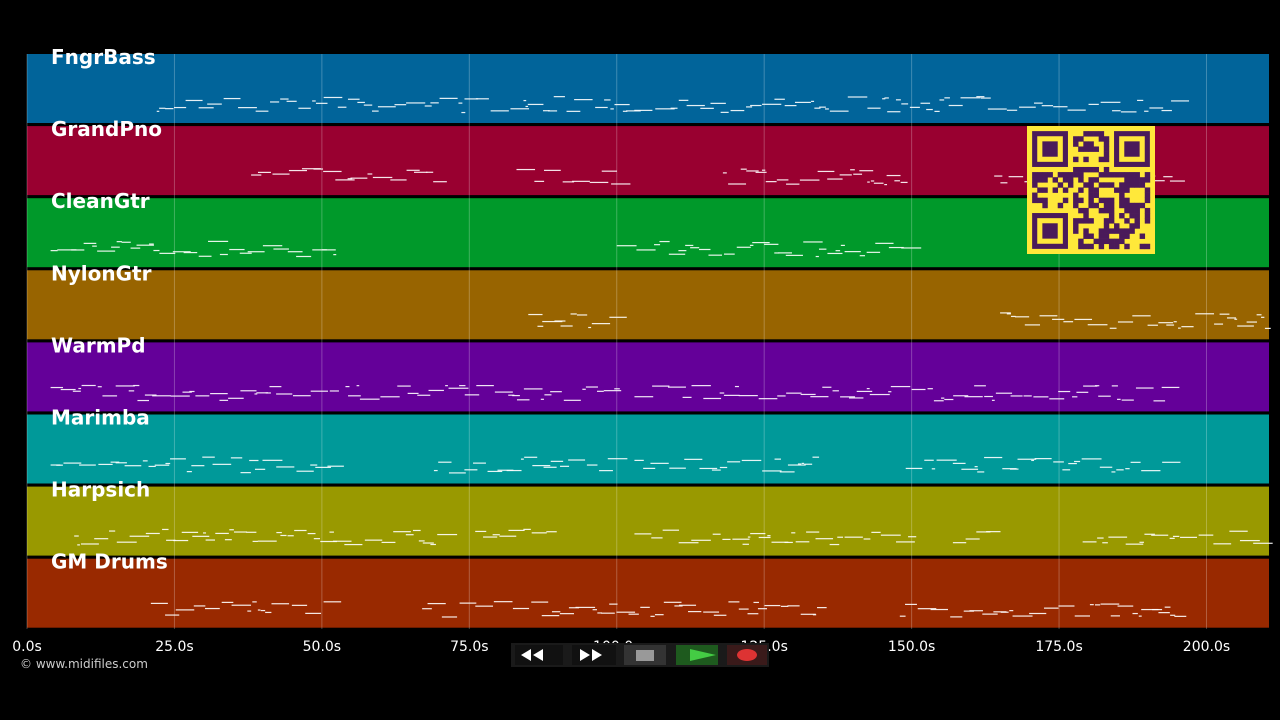  What do you see at coordinates (911, 647) in the screenshot?
I see `tick-label: 150.0s` at bounding box center [911, 647].